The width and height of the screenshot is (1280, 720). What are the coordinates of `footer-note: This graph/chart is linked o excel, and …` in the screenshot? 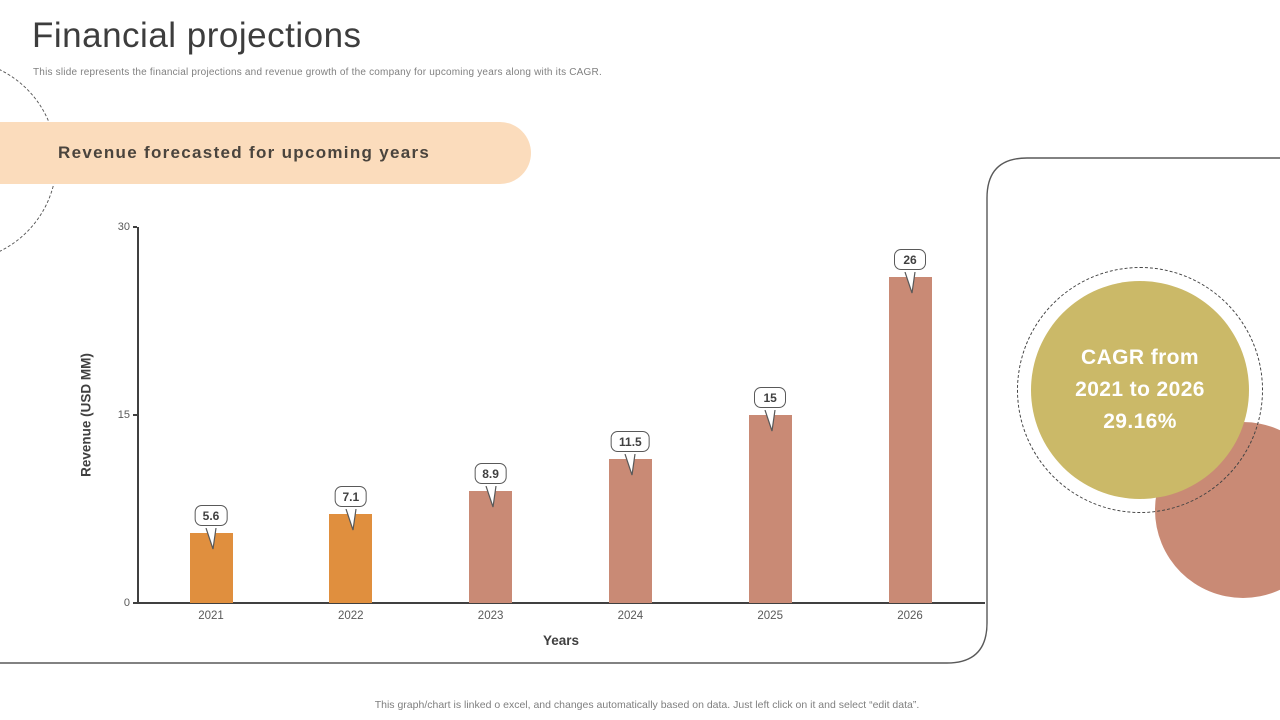 It's located at (647, 705).